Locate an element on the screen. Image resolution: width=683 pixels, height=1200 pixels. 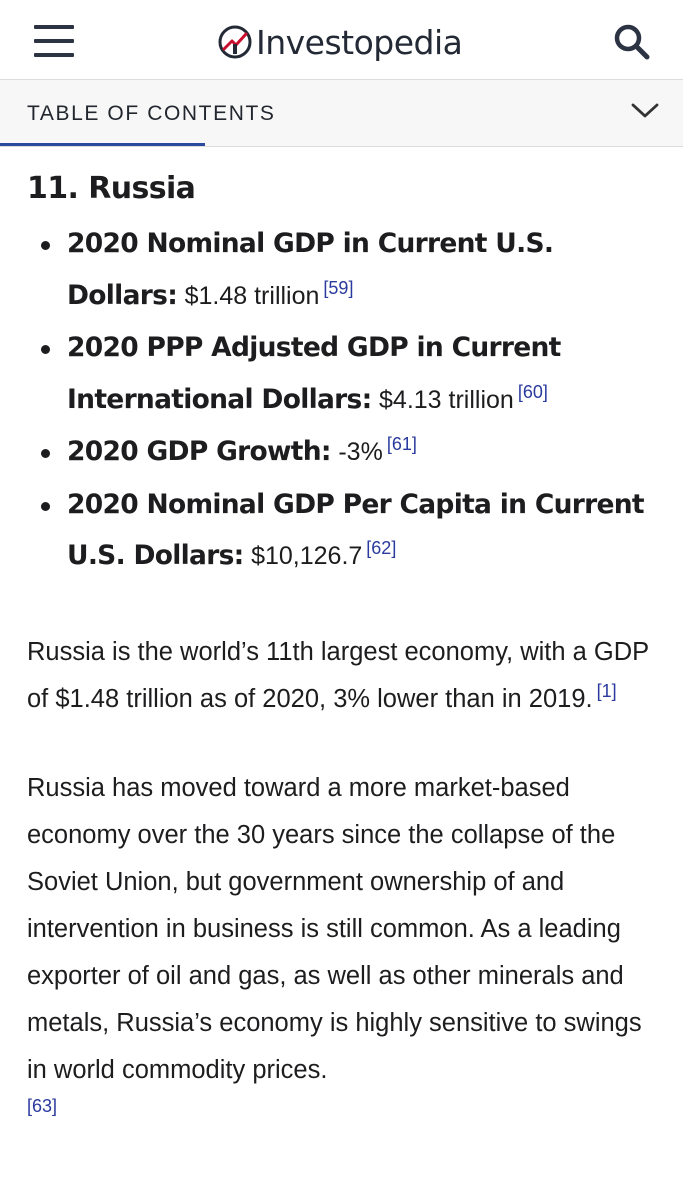
stat-value: $1.48 trillion is located at coordinates (252, 295).